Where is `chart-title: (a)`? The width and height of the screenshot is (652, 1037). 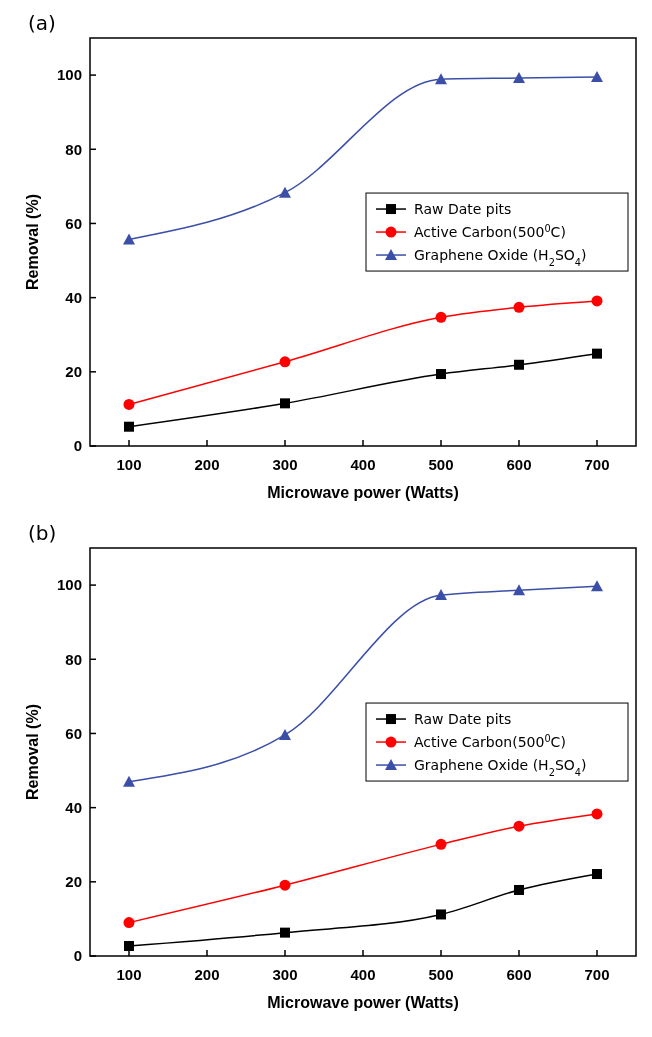 chart-title: (a) is located at coordinates (42, 23).